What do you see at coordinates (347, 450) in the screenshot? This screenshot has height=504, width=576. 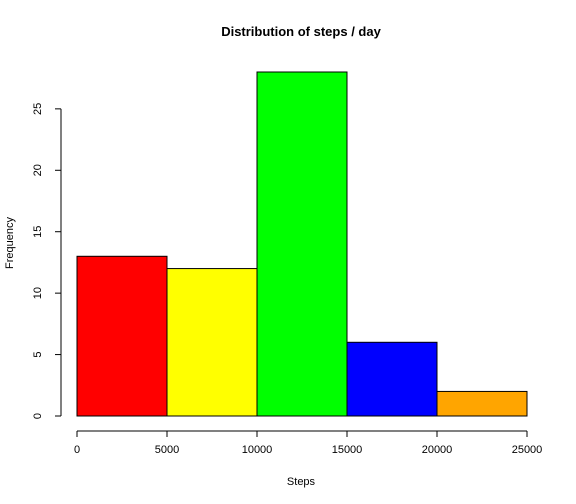 I see `x-tick-label: 15000` at bounding box center [347, 450].